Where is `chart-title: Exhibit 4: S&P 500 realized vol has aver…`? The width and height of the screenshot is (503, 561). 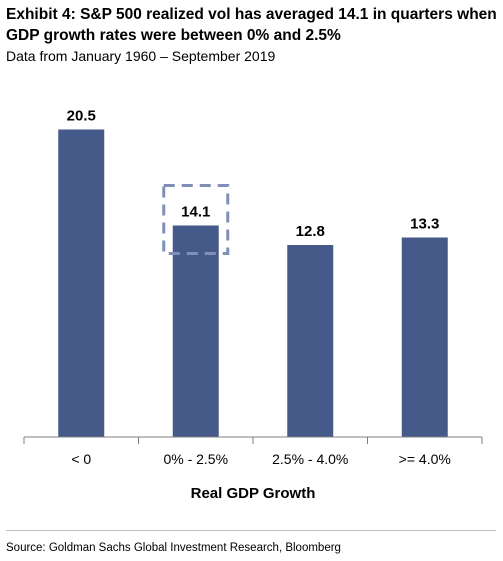 chart-title: Exhibit 4: S&P 500 realized vol has aver… is located at coordinates (251, 25).